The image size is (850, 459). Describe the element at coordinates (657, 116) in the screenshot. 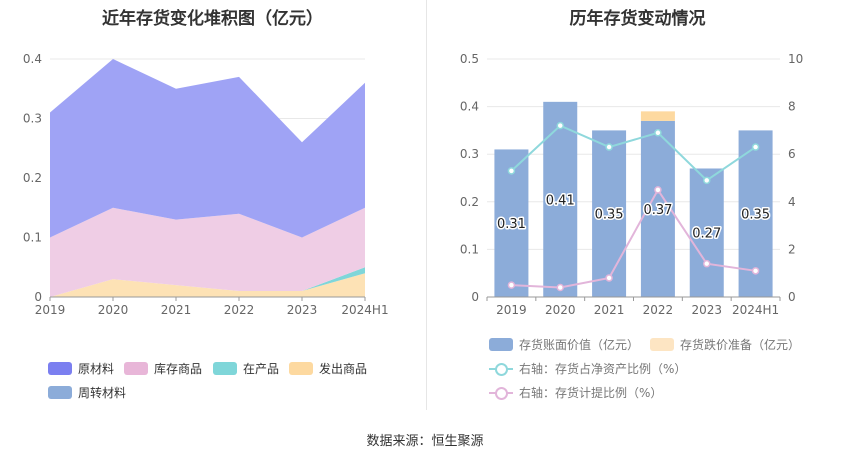

I see `bar-impairment` at that location.